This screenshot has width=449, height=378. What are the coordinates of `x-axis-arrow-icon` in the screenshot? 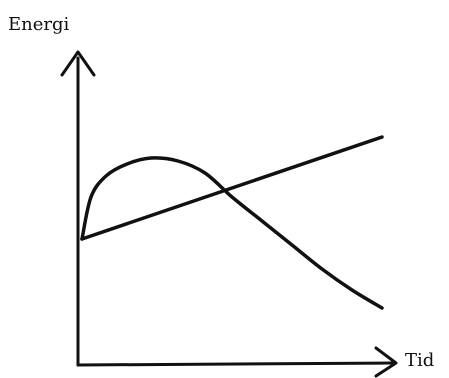 It's located at (386, 362).